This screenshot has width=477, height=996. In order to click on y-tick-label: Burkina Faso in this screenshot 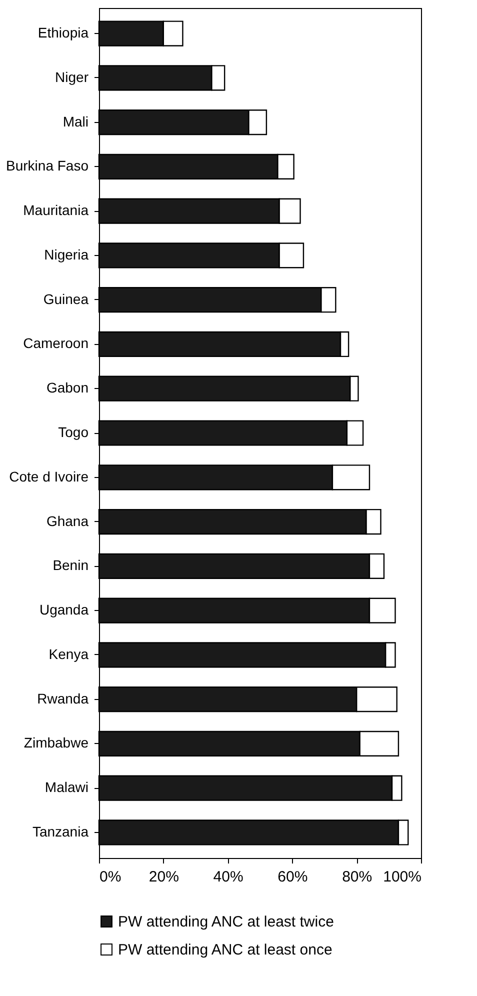, I will do `click(47, 166)`.